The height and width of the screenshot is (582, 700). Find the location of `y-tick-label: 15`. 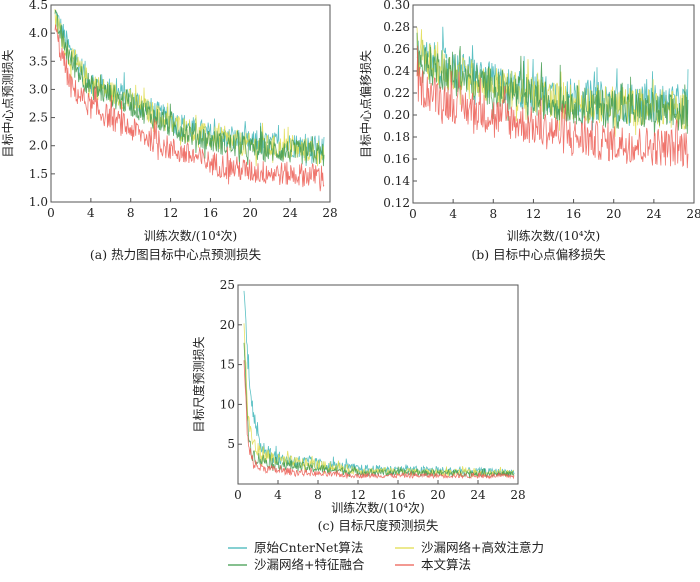

y-tick-label: 15 is located at coordinates (227, 365).